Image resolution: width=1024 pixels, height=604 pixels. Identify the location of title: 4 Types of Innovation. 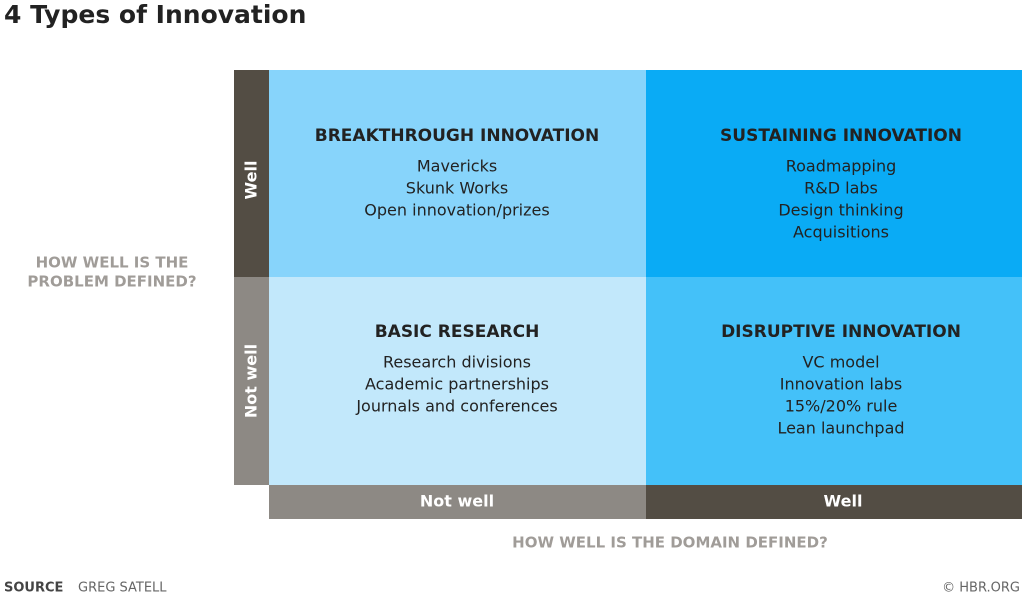
(155, 14).